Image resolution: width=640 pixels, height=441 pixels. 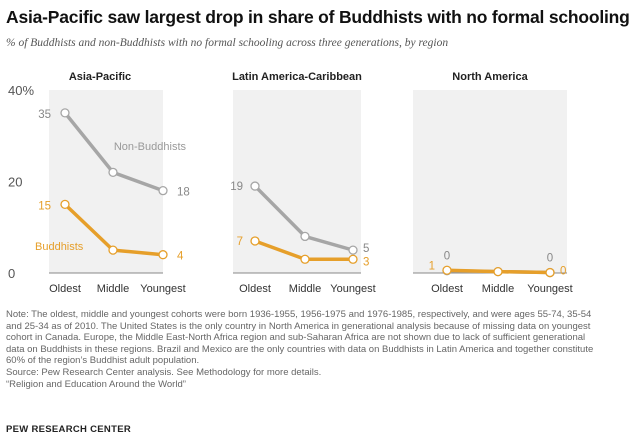 What do you see at coordinates (297, 77) in the screenshot?
I see `panel-title: Latin America-Caribbean` at bounding box center [297, 77].